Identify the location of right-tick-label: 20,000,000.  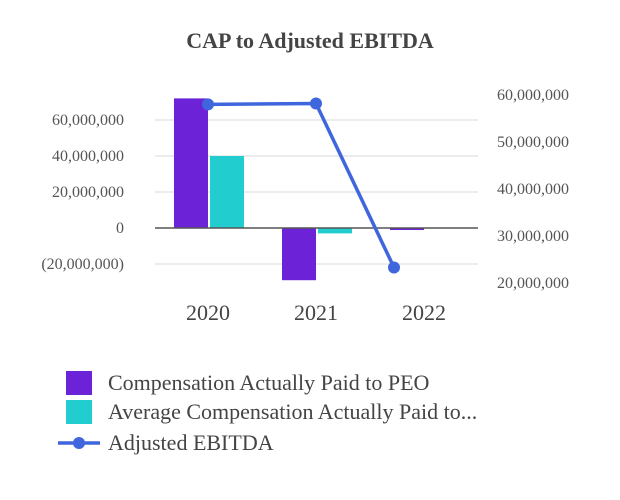
(533, 283).